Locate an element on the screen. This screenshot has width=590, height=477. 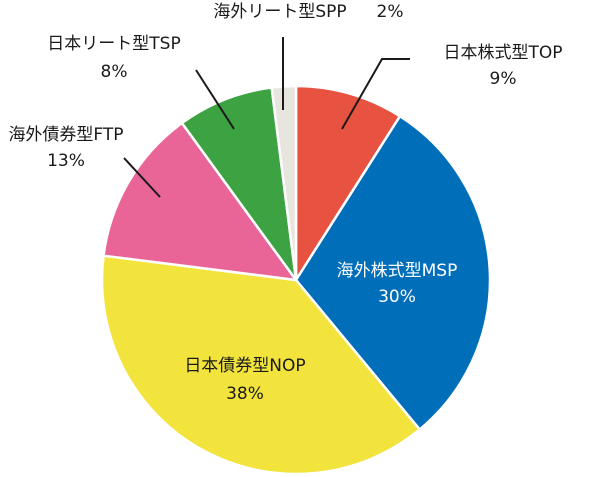
slice-name-label: 日本債券型NOP is located at coordinates (244, 366).